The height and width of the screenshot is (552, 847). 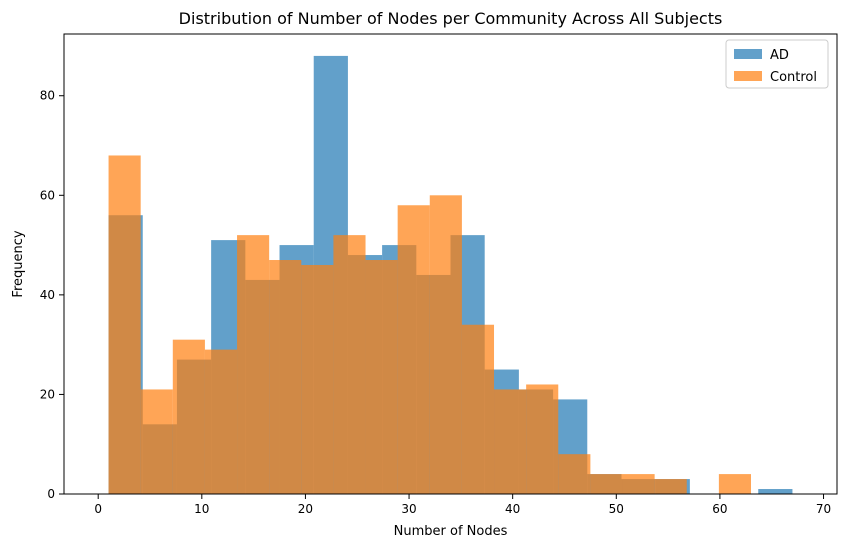 I want to click on y-tick-label-0: 0, so click(x=51, y=494).